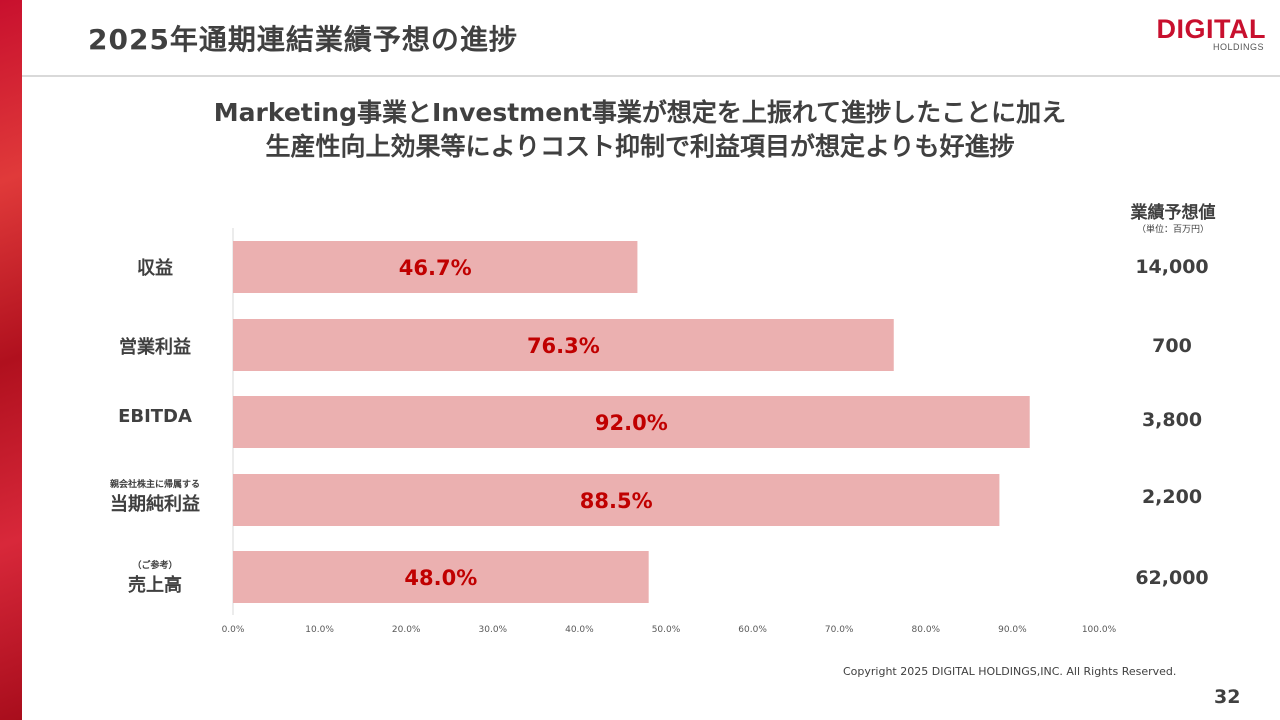 This screenshot has width=1280, height=720. Describe the element at coordinates (839, 630) in the screenshot. I see `x-tick-label: 70.0%` at that location.